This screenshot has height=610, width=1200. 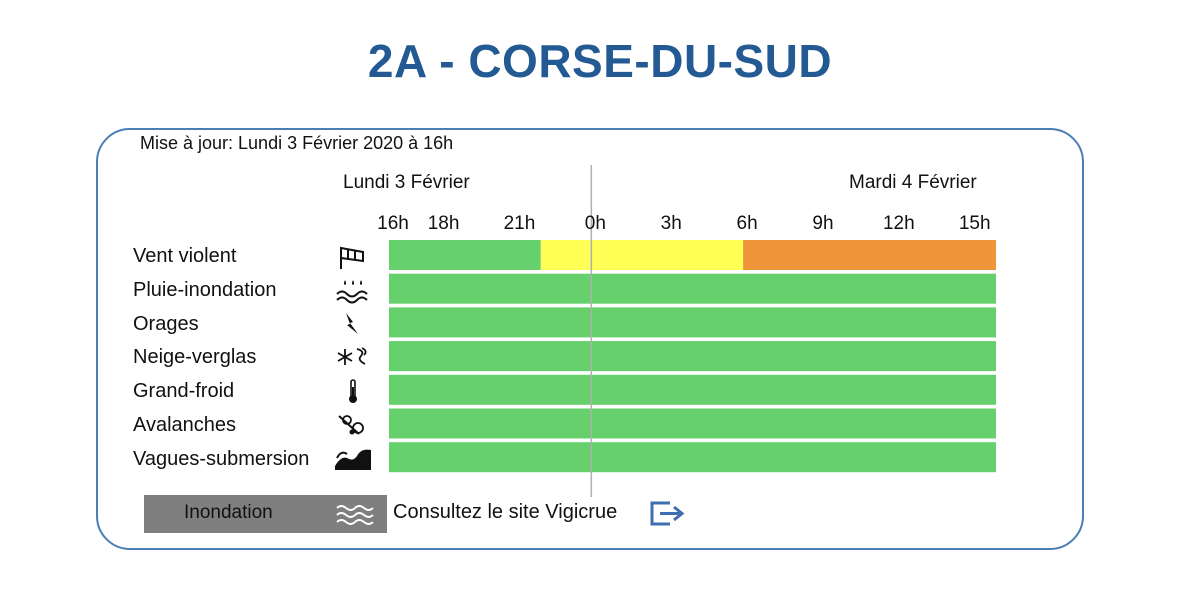 What do you see at coordinates (899, 223) in the screenshot?
I see `time-tick-7: 12h` at bounding box center [899, 223].